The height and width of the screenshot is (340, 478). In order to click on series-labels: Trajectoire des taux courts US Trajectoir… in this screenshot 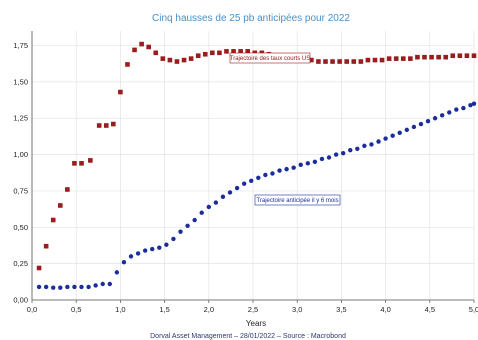, I will do `click(285, 129)`.